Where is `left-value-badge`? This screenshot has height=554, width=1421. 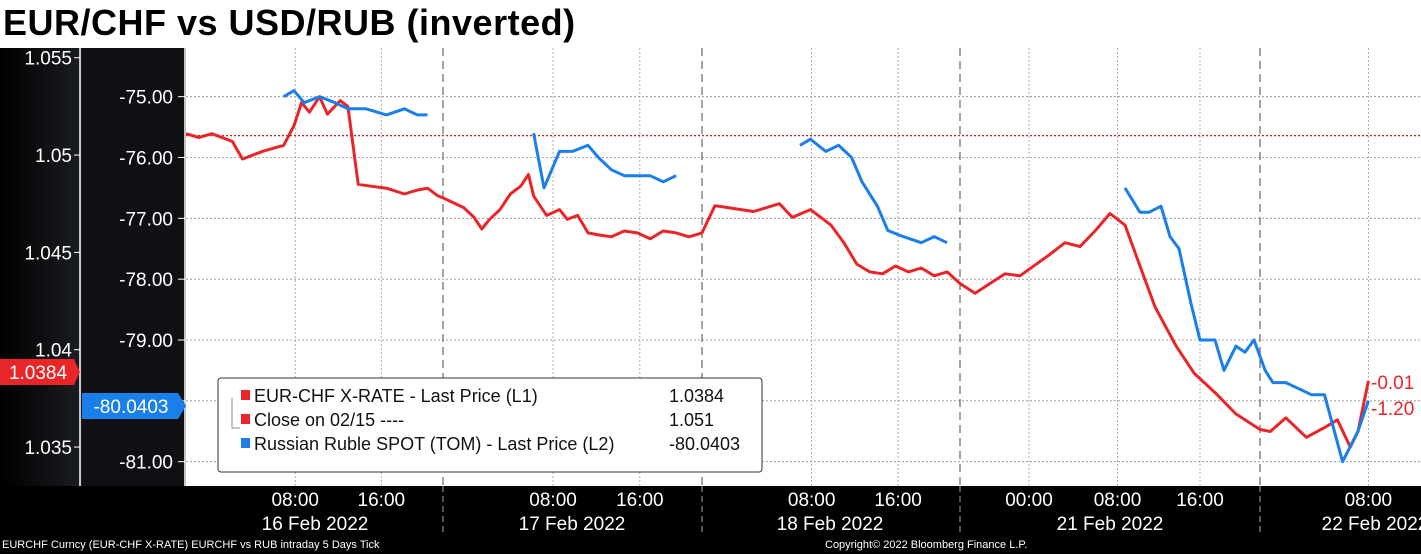 left-value-badge is located at coordinates (40, 372).